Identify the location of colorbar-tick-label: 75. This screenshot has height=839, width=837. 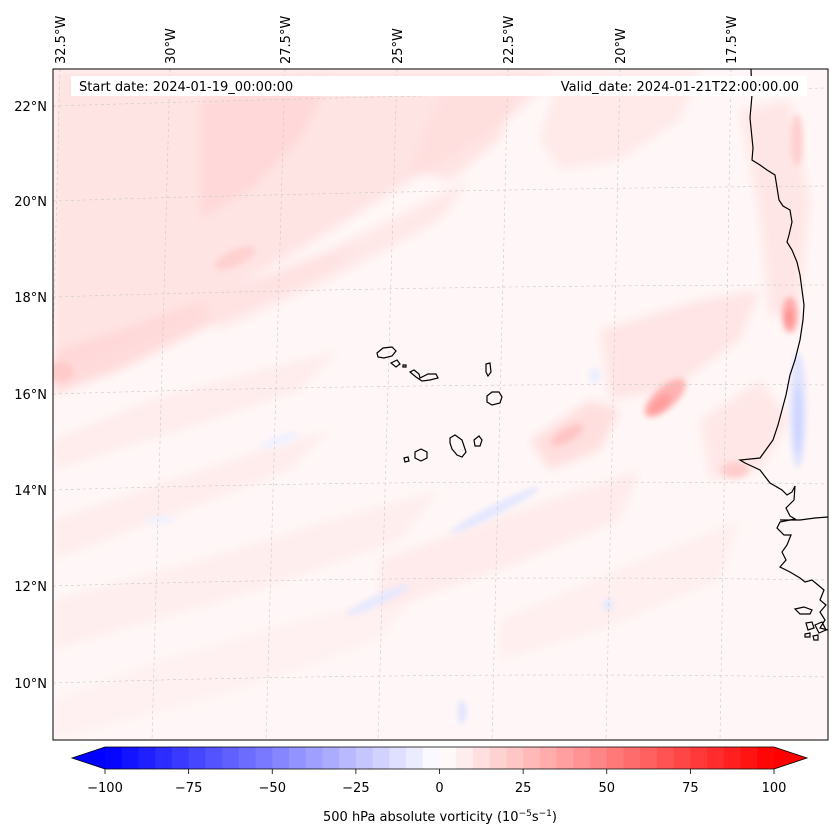
(690, 788).